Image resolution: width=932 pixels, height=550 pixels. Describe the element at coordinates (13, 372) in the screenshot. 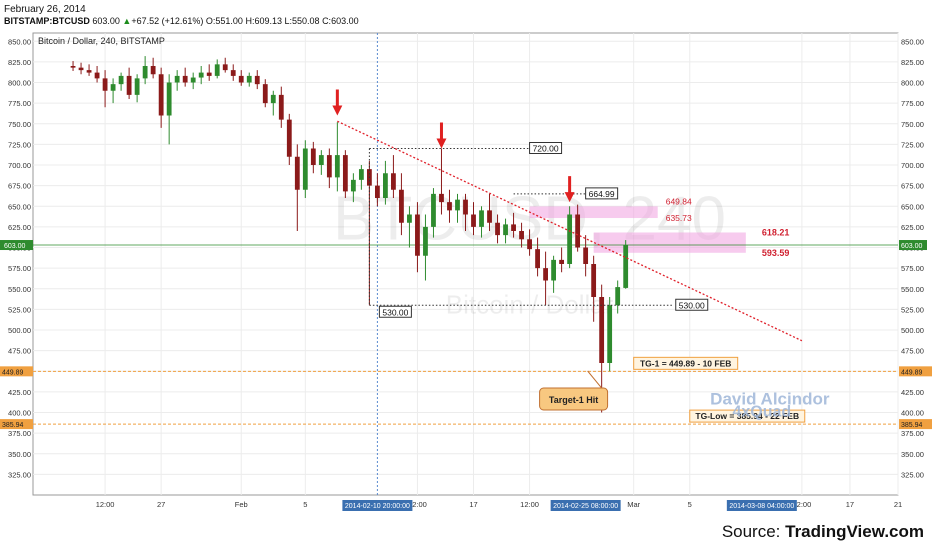

I see `target-axis-label-left: 449.89` at that location.